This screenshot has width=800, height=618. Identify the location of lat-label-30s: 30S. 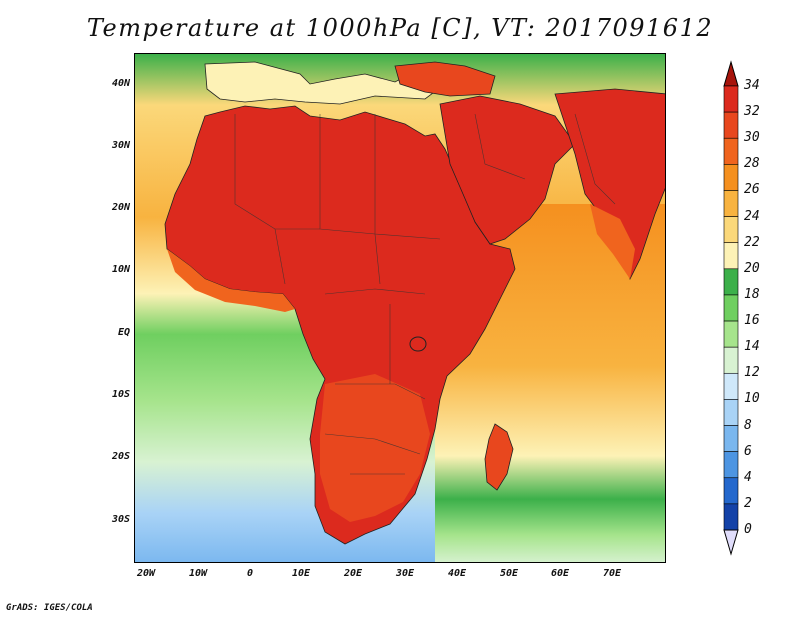
(120, 519).